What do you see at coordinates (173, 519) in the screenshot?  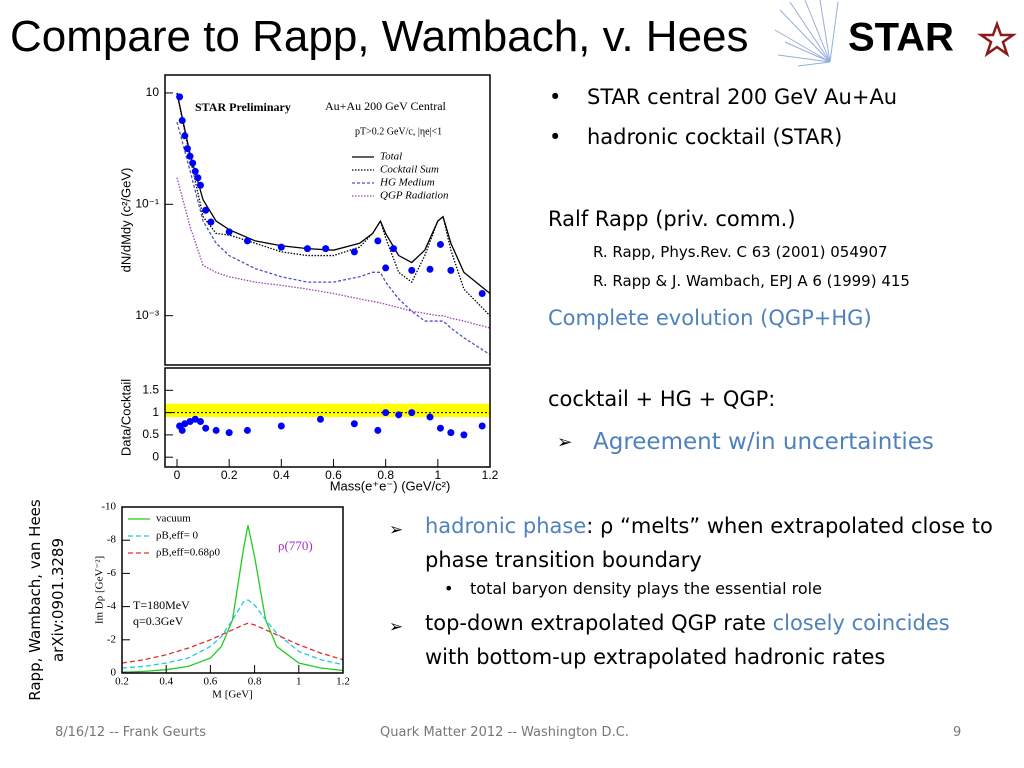 I see `legend-label: vacuum` at bounding box center [173, 519].